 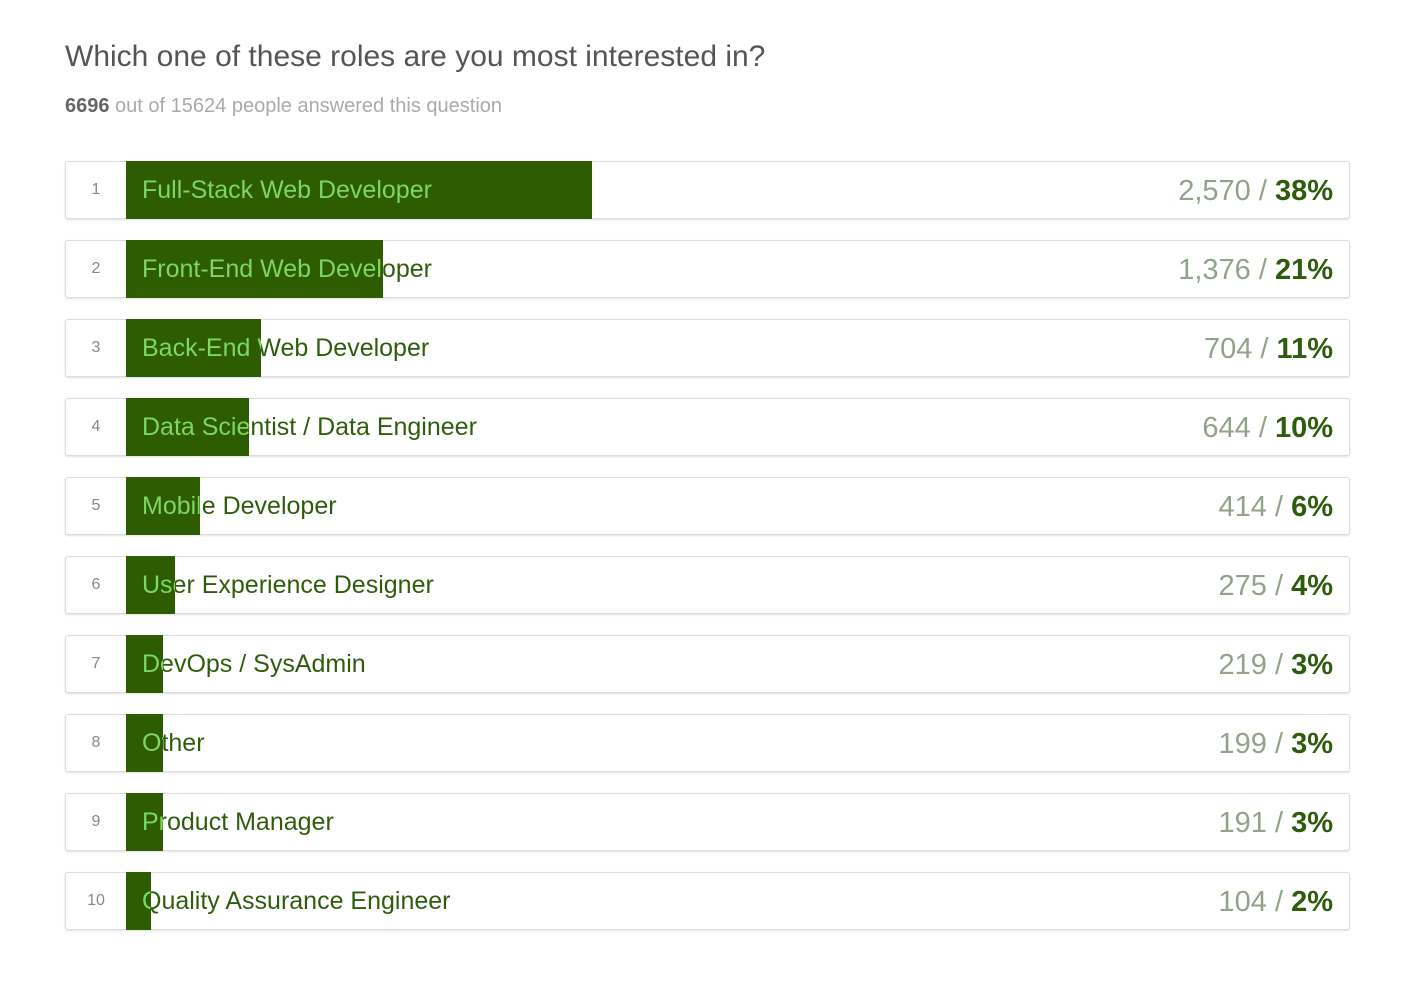 What do you see at coordinates (739, 585) in the screenshot?
I see `bar-area: User Experience Designer` at bounding box center [739, 585].